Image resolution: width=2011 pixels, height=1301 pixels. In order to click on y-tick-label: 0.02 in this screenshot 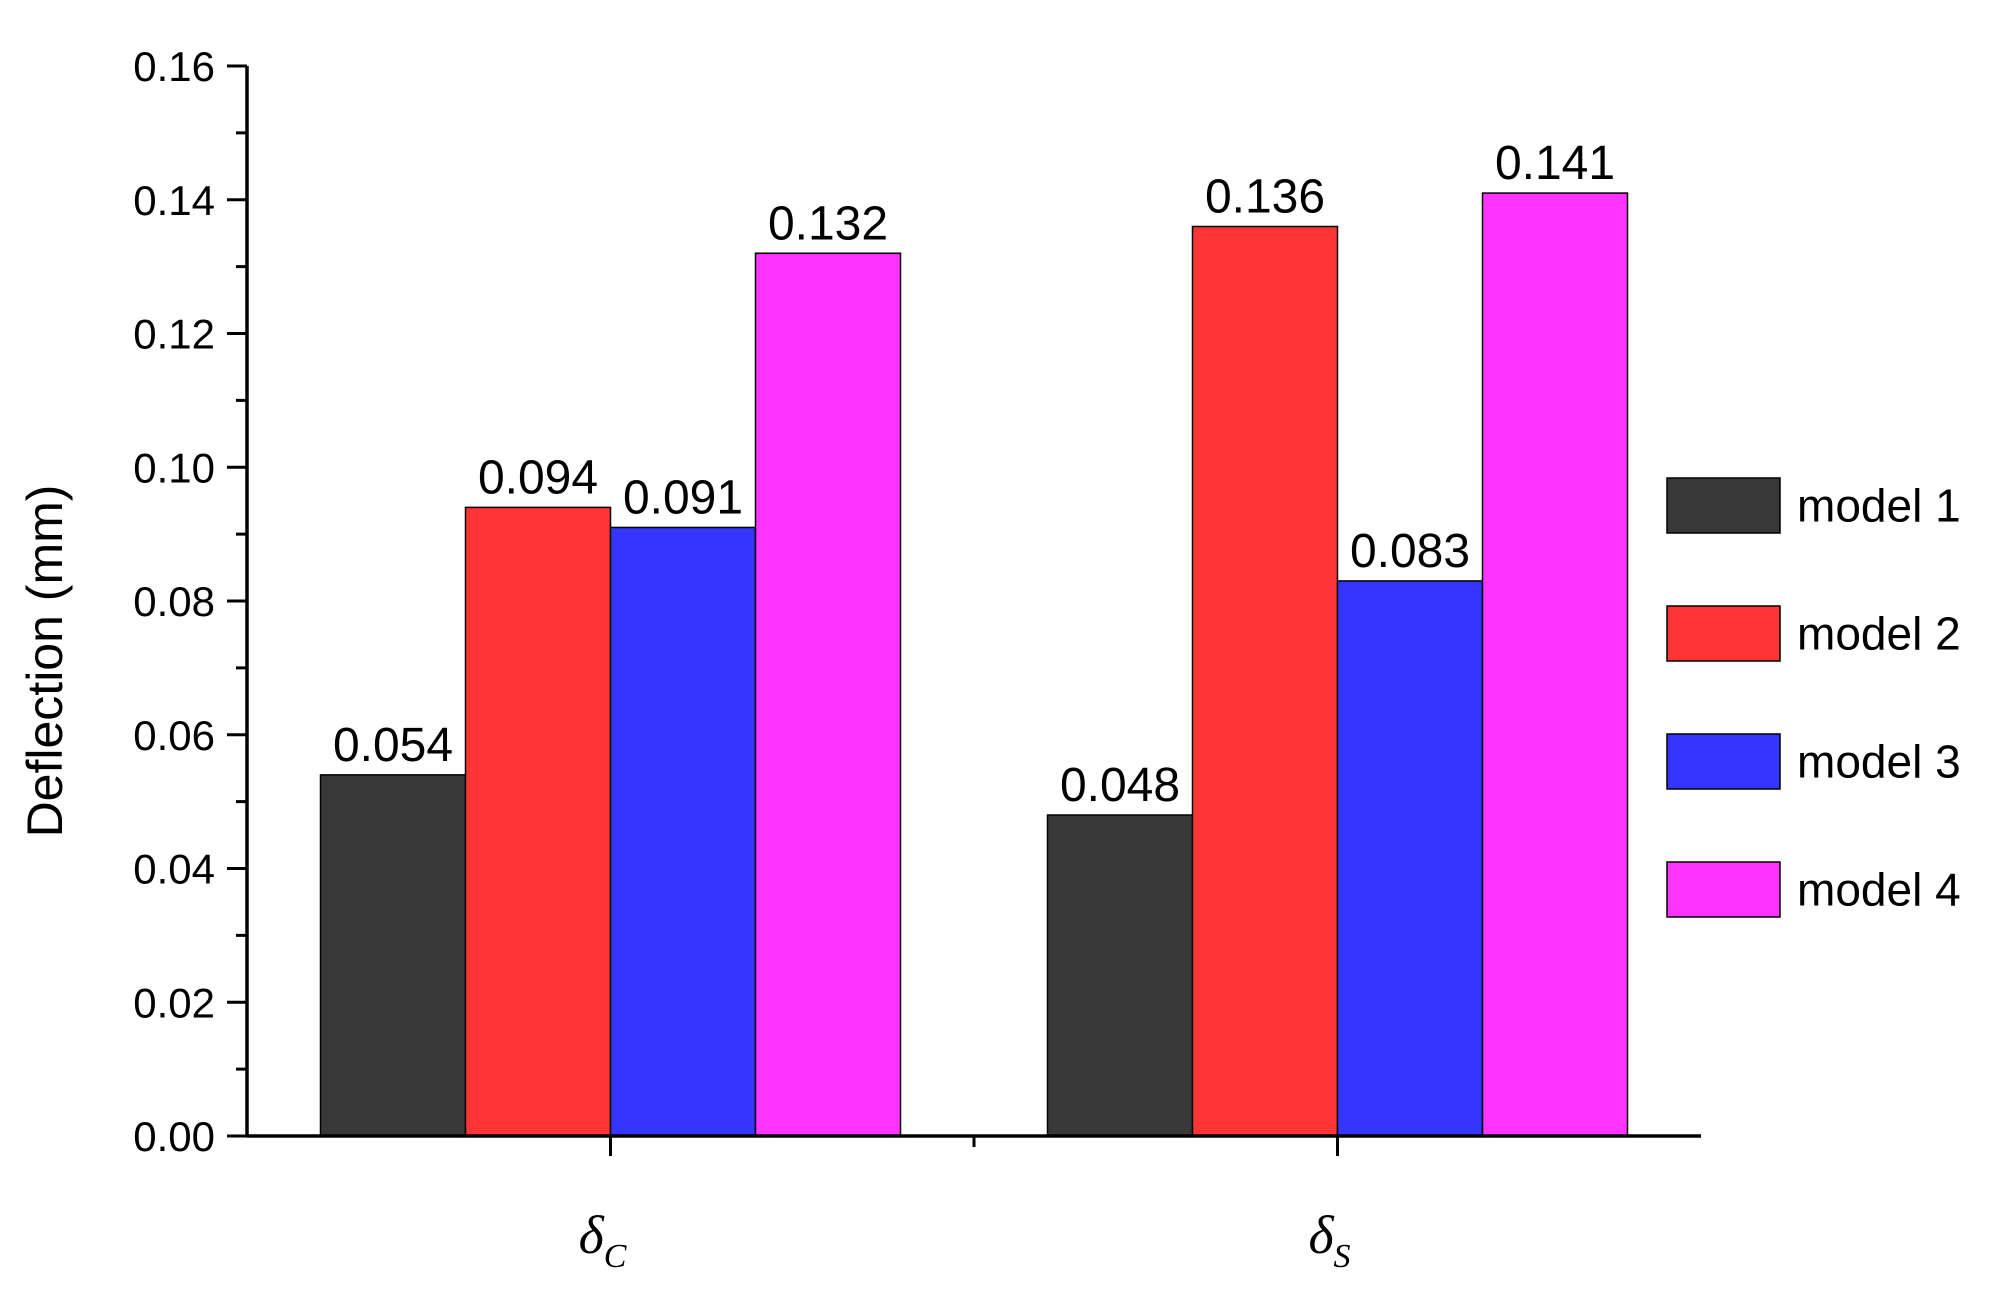, I will do `click(174, 1002)`.